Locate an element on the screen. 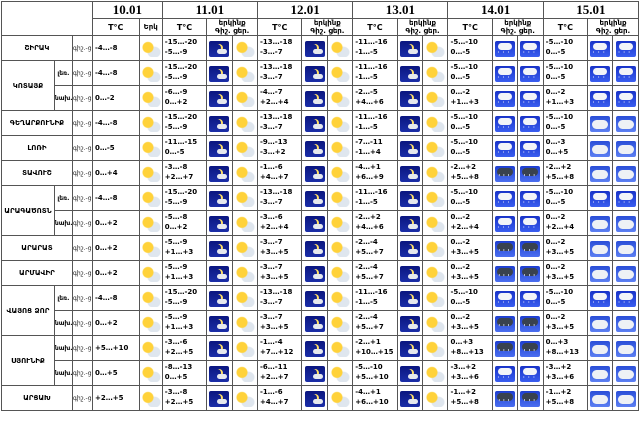  temp-10: +2…+5 is located at coordinates (115, 398).